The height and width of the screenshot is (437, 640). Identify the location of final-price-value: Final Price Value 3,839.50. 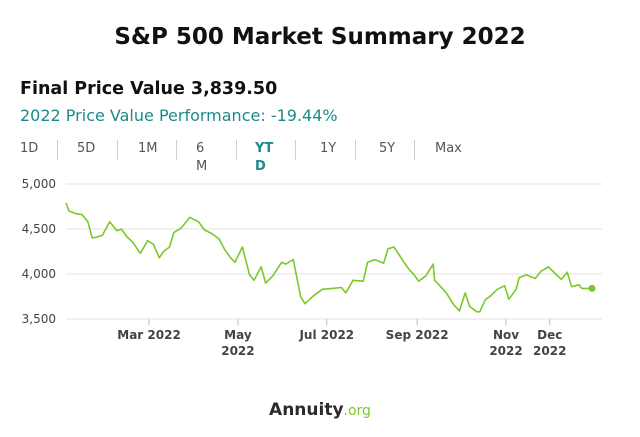
(149, 89).